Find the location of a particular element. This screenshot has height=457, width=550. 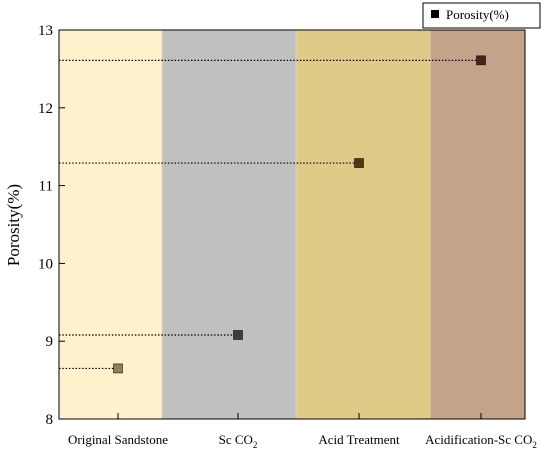

legend-box is located at coordinates (481, 15).